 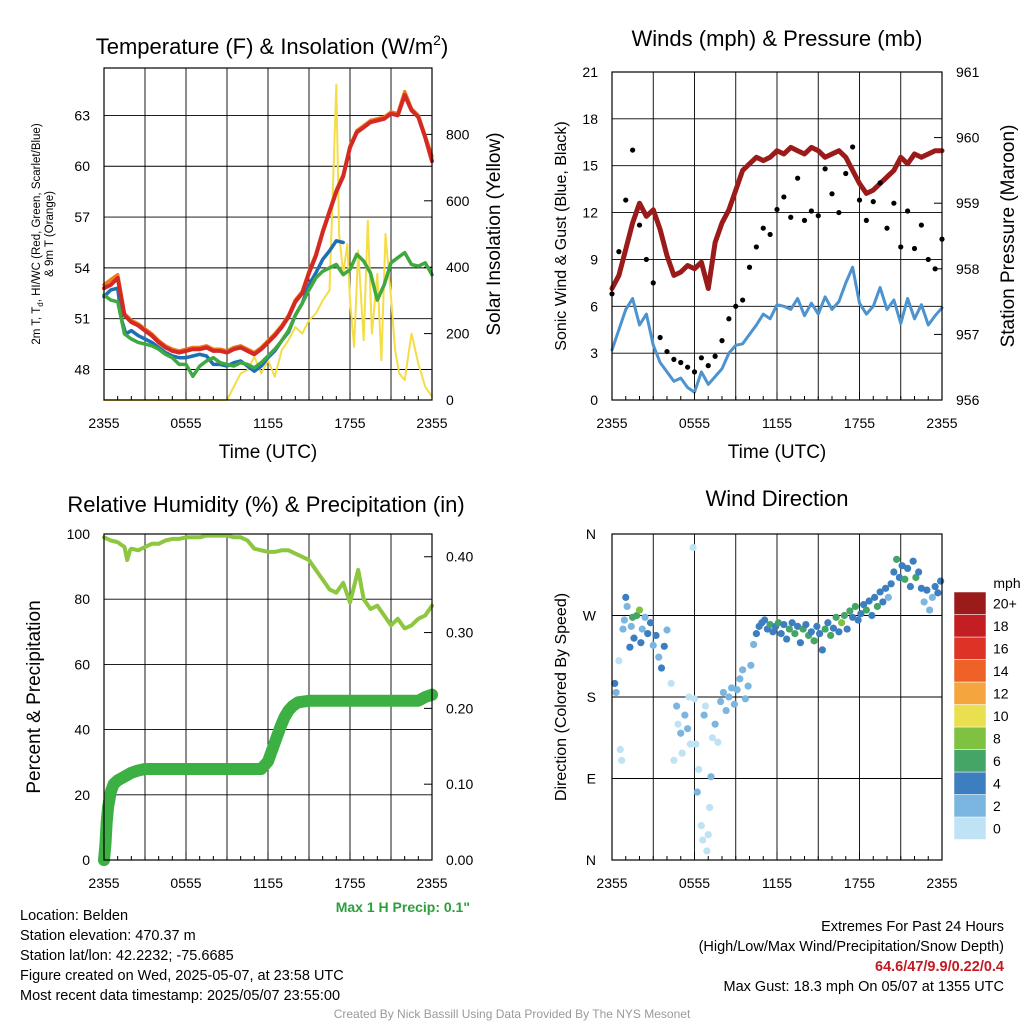 What do you see at coordinates (912, 927) in the screenshot?
I see `extremes-title: Extremes For Past 24 Hours` at bounding box center [912, 927].